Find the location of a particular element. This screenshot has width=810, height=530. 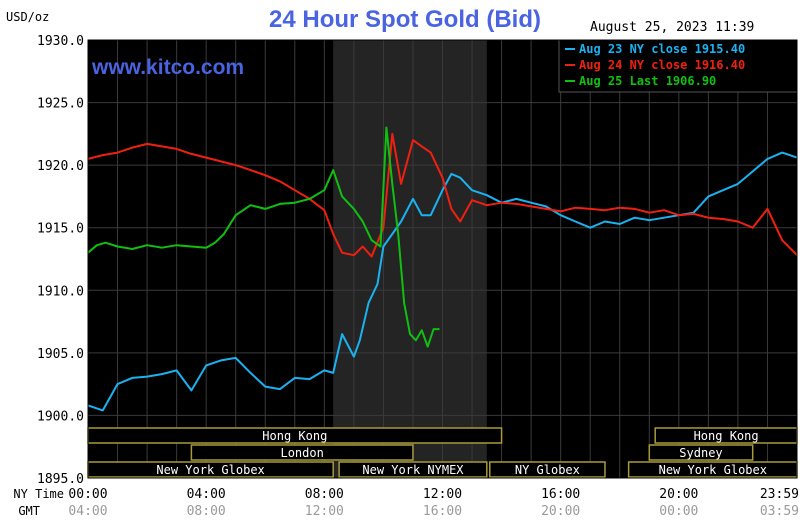

x-tick-label-gmt: 00:00 is located at coordinates (678, 511).